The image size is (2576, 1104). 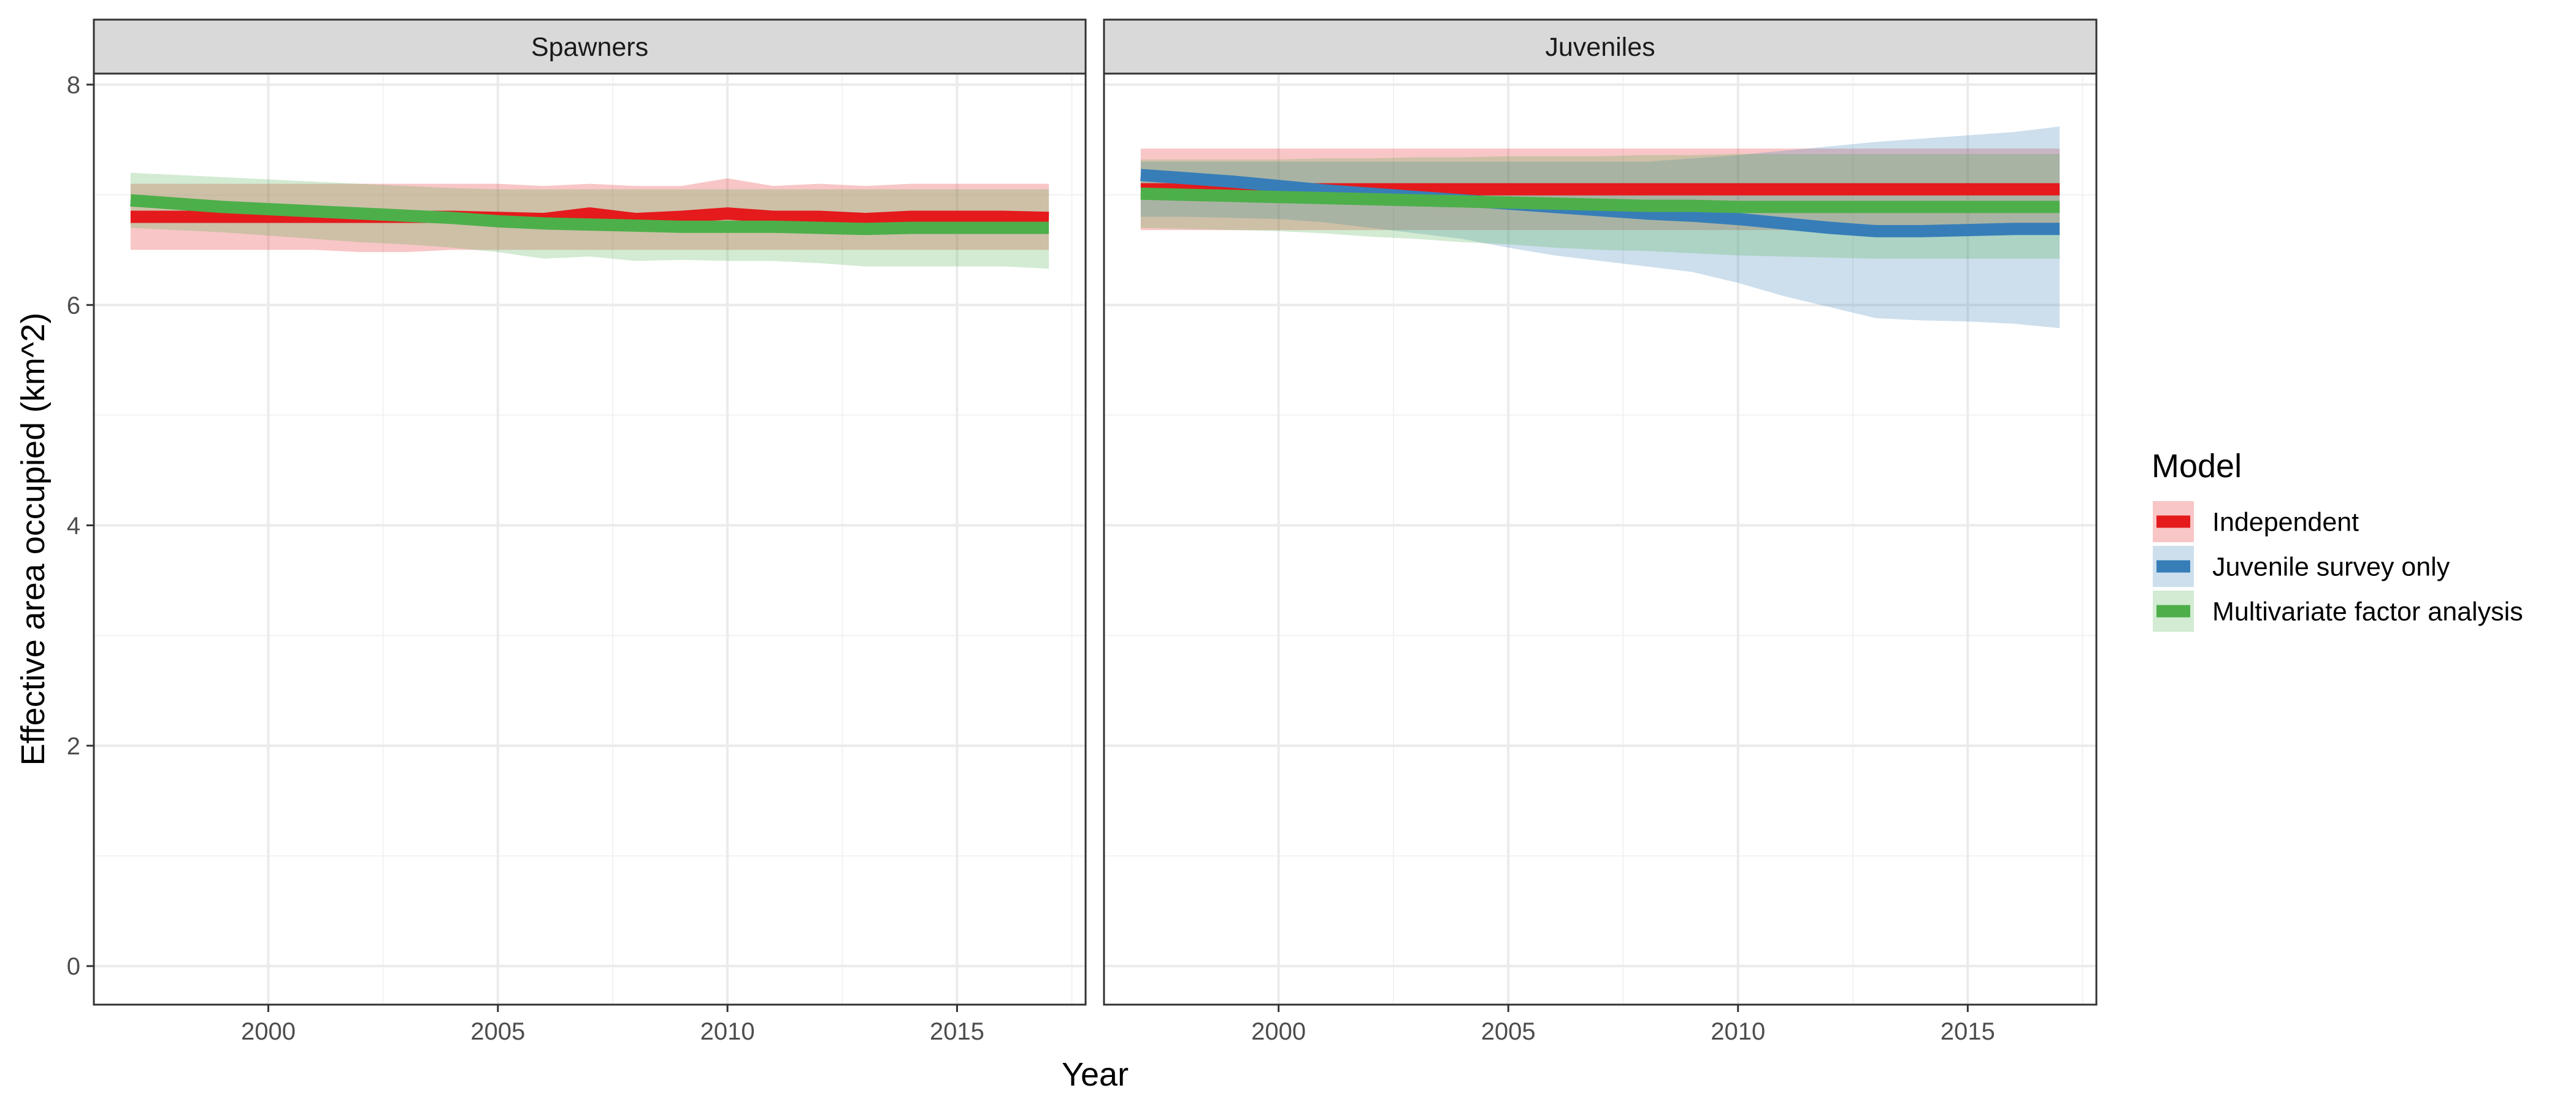 I want to click on legend-entry-multivariate-factor-analysis: Multivariate factor analysis, so click(x=2338, y=611).